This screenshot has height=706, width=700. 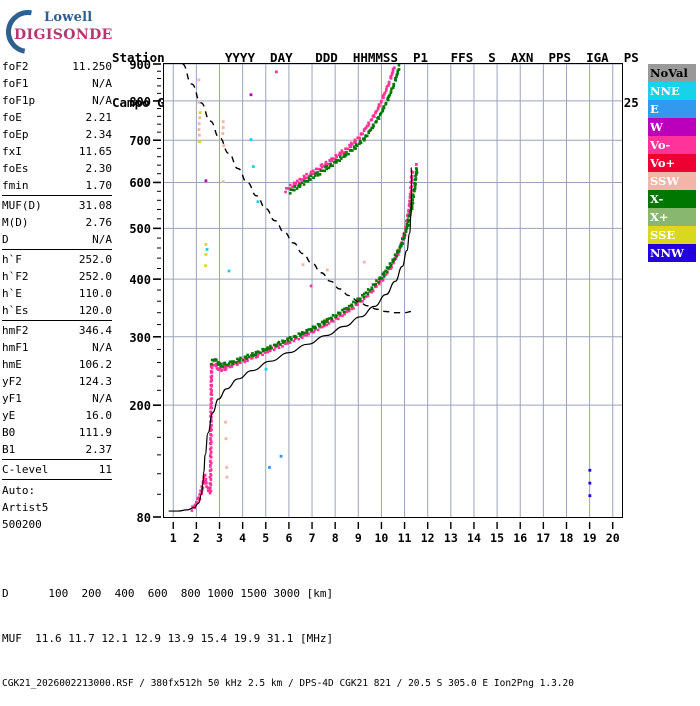 I want to click on y-tick-label: 500, so click(x=140, y=229).